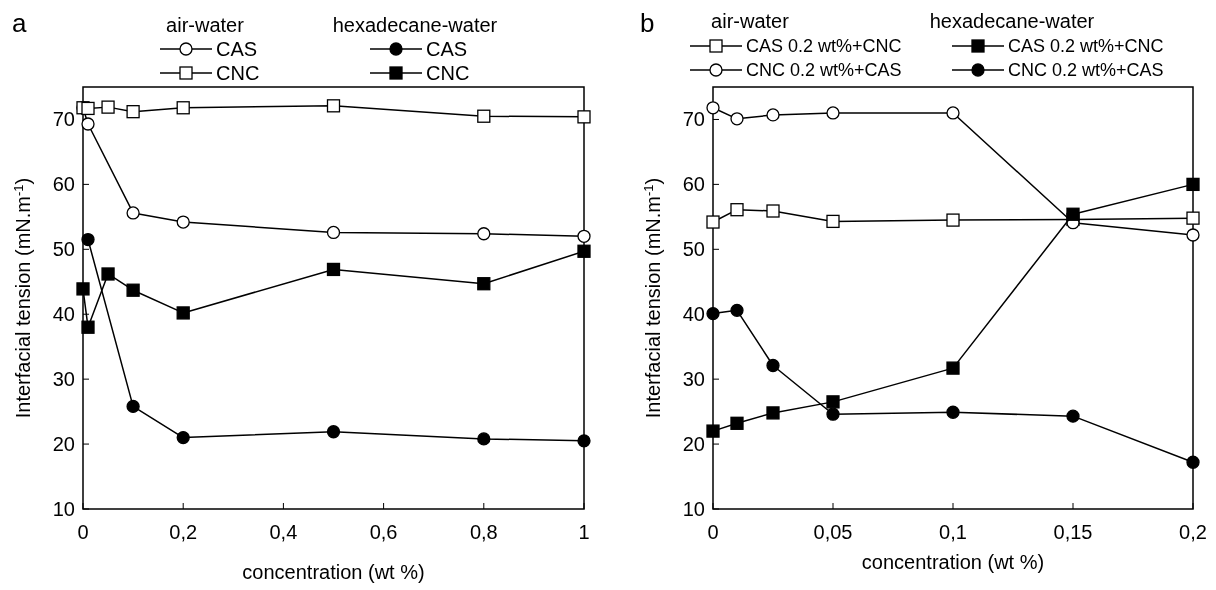 This screenshot has height=590, width=1216. I want to click on x-tick-label: 0,1, so click(953, 532).